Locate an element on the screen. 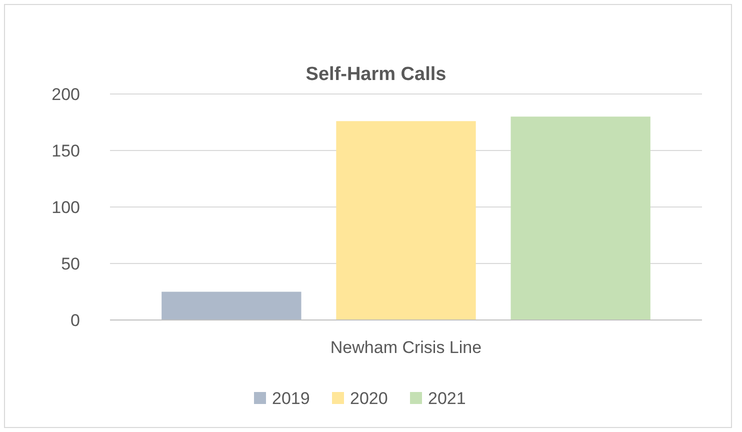  chart-title: Self-Harm Calls is located at coordinates (376, 74).